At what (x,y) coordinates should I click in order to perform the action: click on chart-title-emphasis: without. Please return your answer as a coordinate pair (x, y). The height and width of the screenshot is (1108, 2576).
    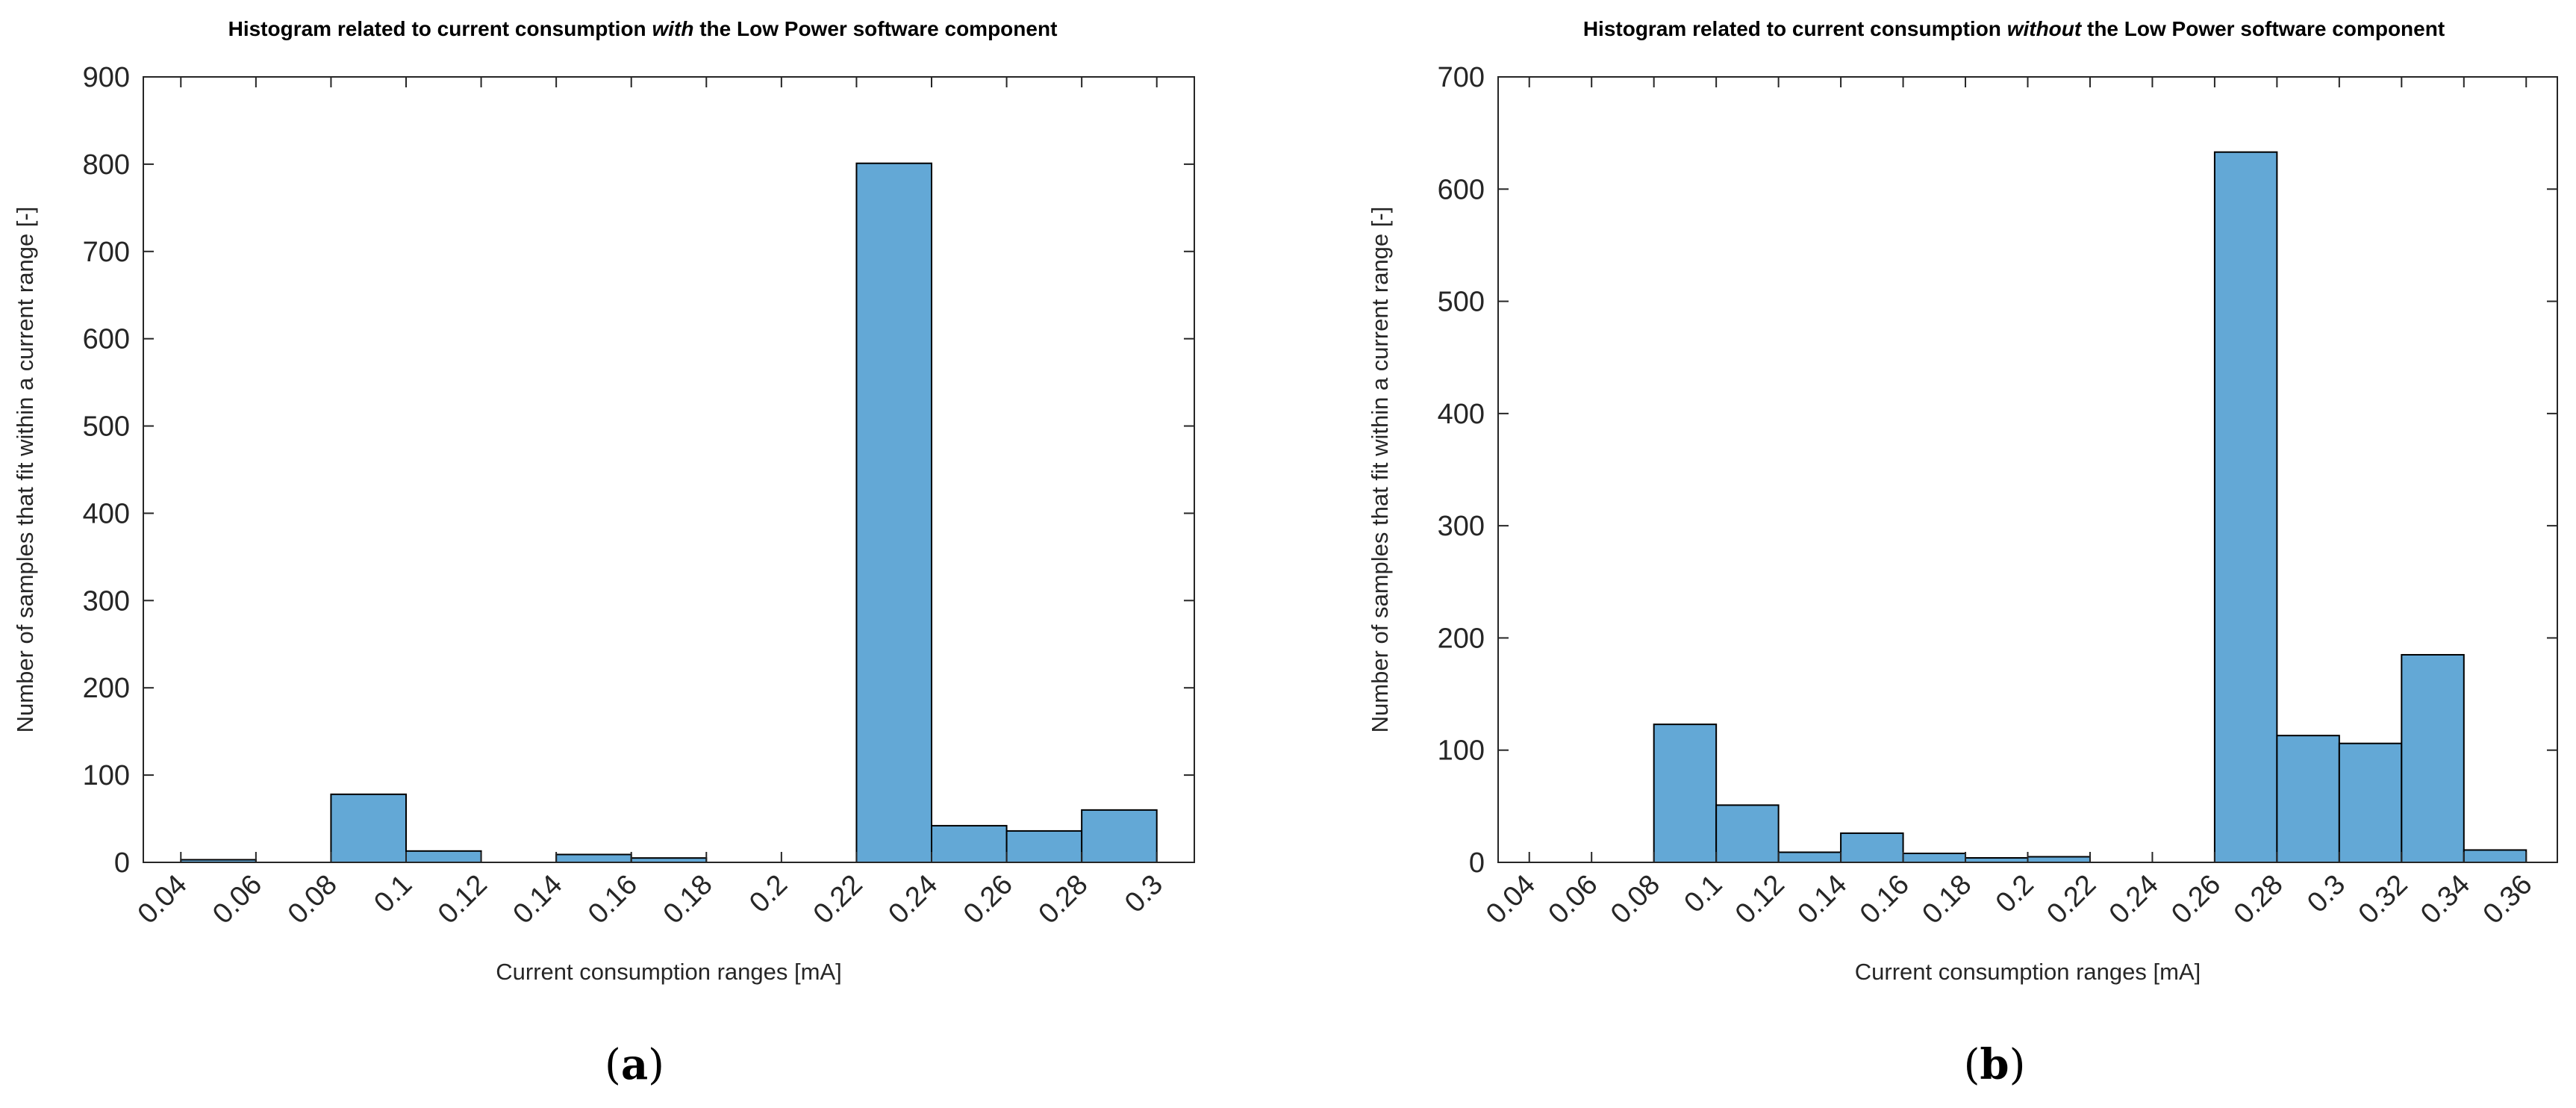
    Looking at the image, I should click on (2045, 28).